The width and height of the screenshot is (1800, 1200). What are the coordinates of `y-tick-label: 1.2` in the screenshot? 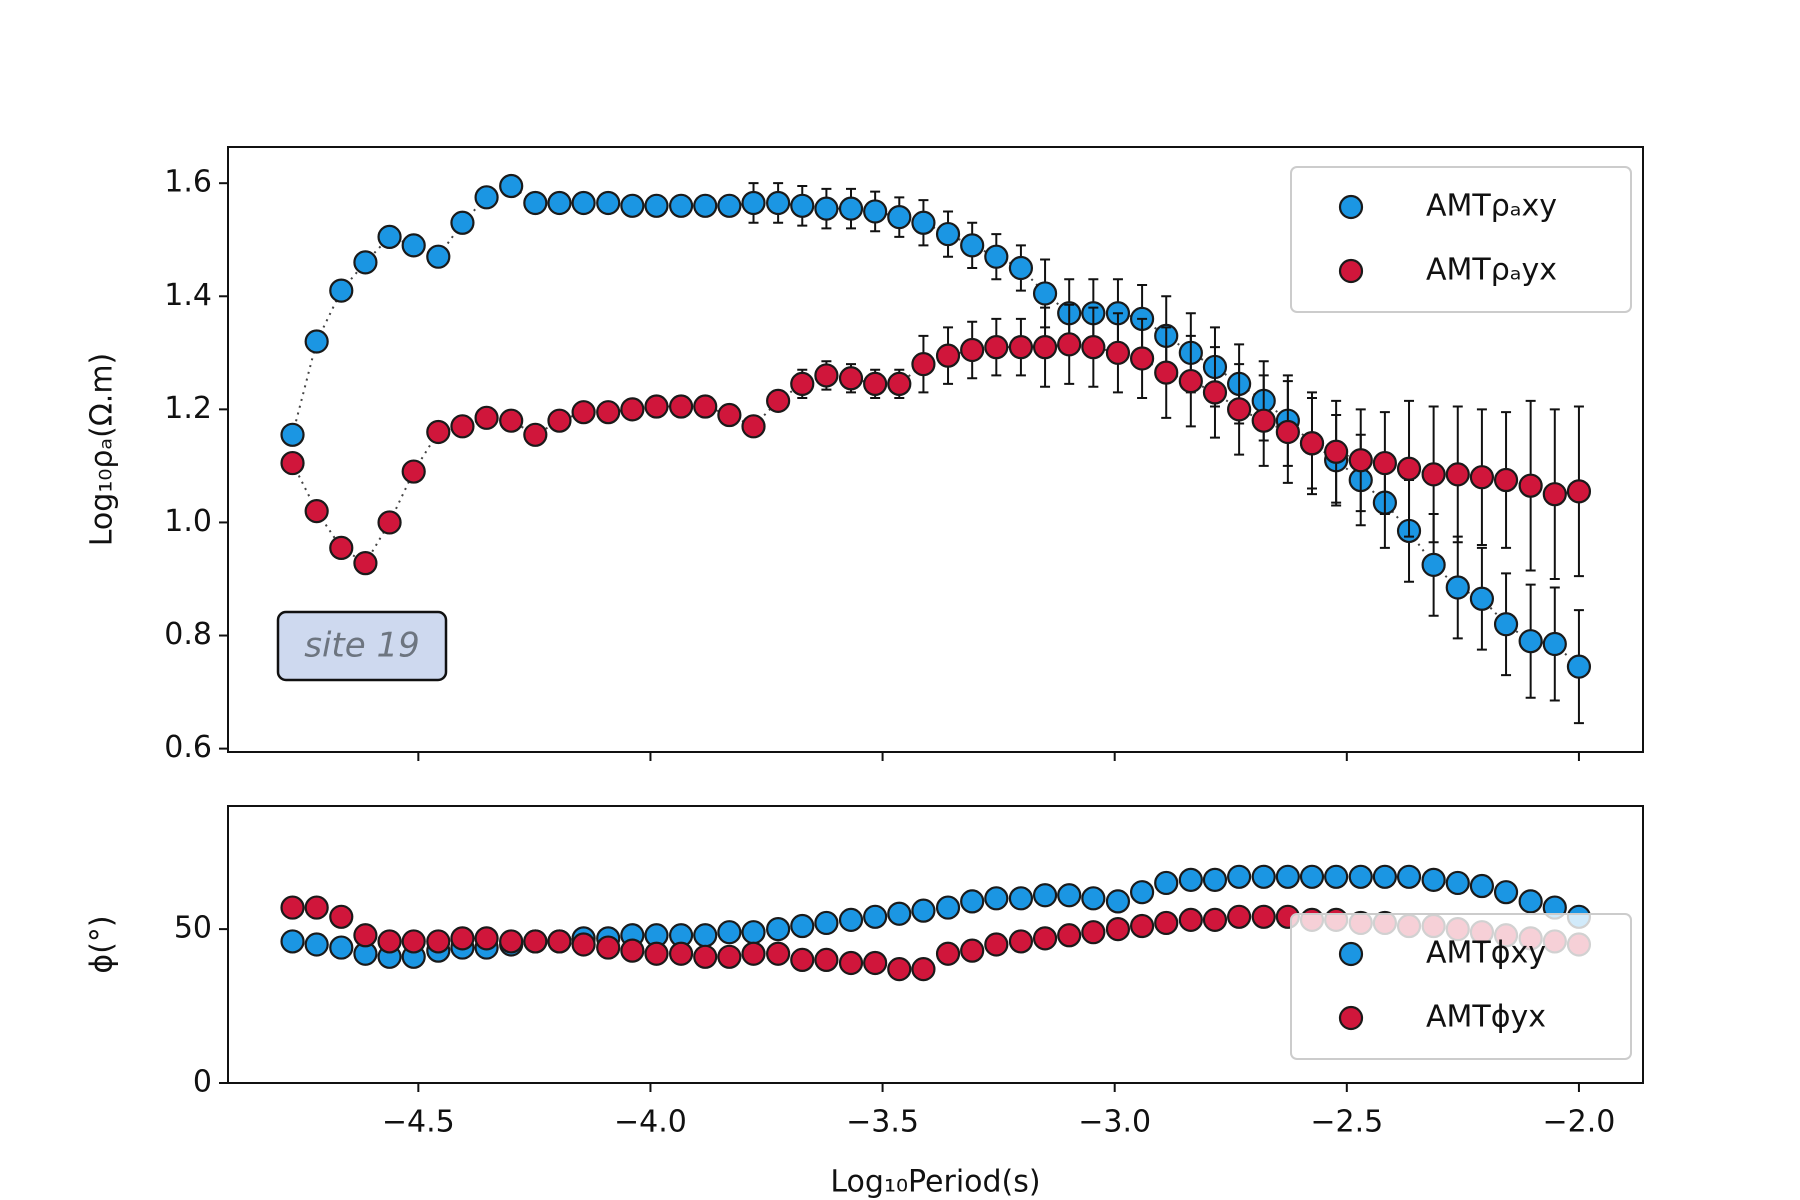 It's located at (188, 408).